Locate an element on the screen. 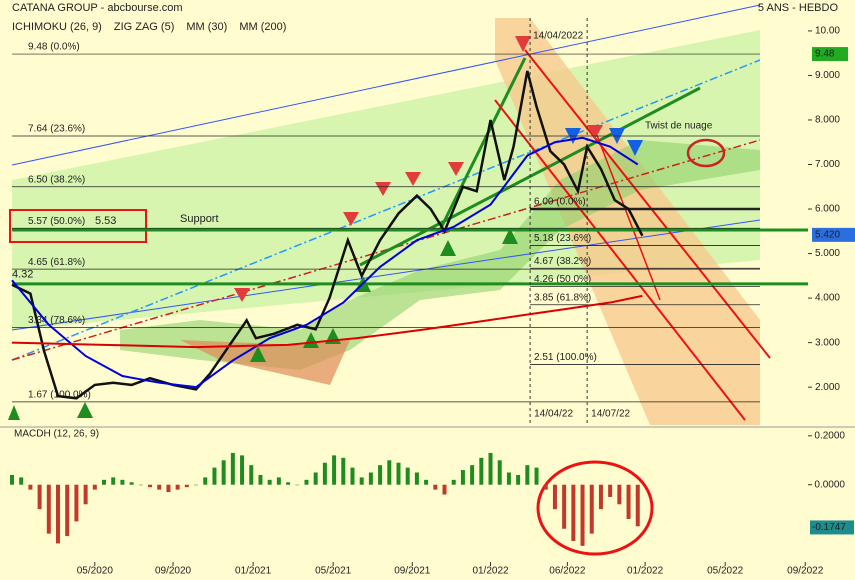 The image size is (855, 580). top-date: 14/04/2022 is located at coordinates (558, 36).